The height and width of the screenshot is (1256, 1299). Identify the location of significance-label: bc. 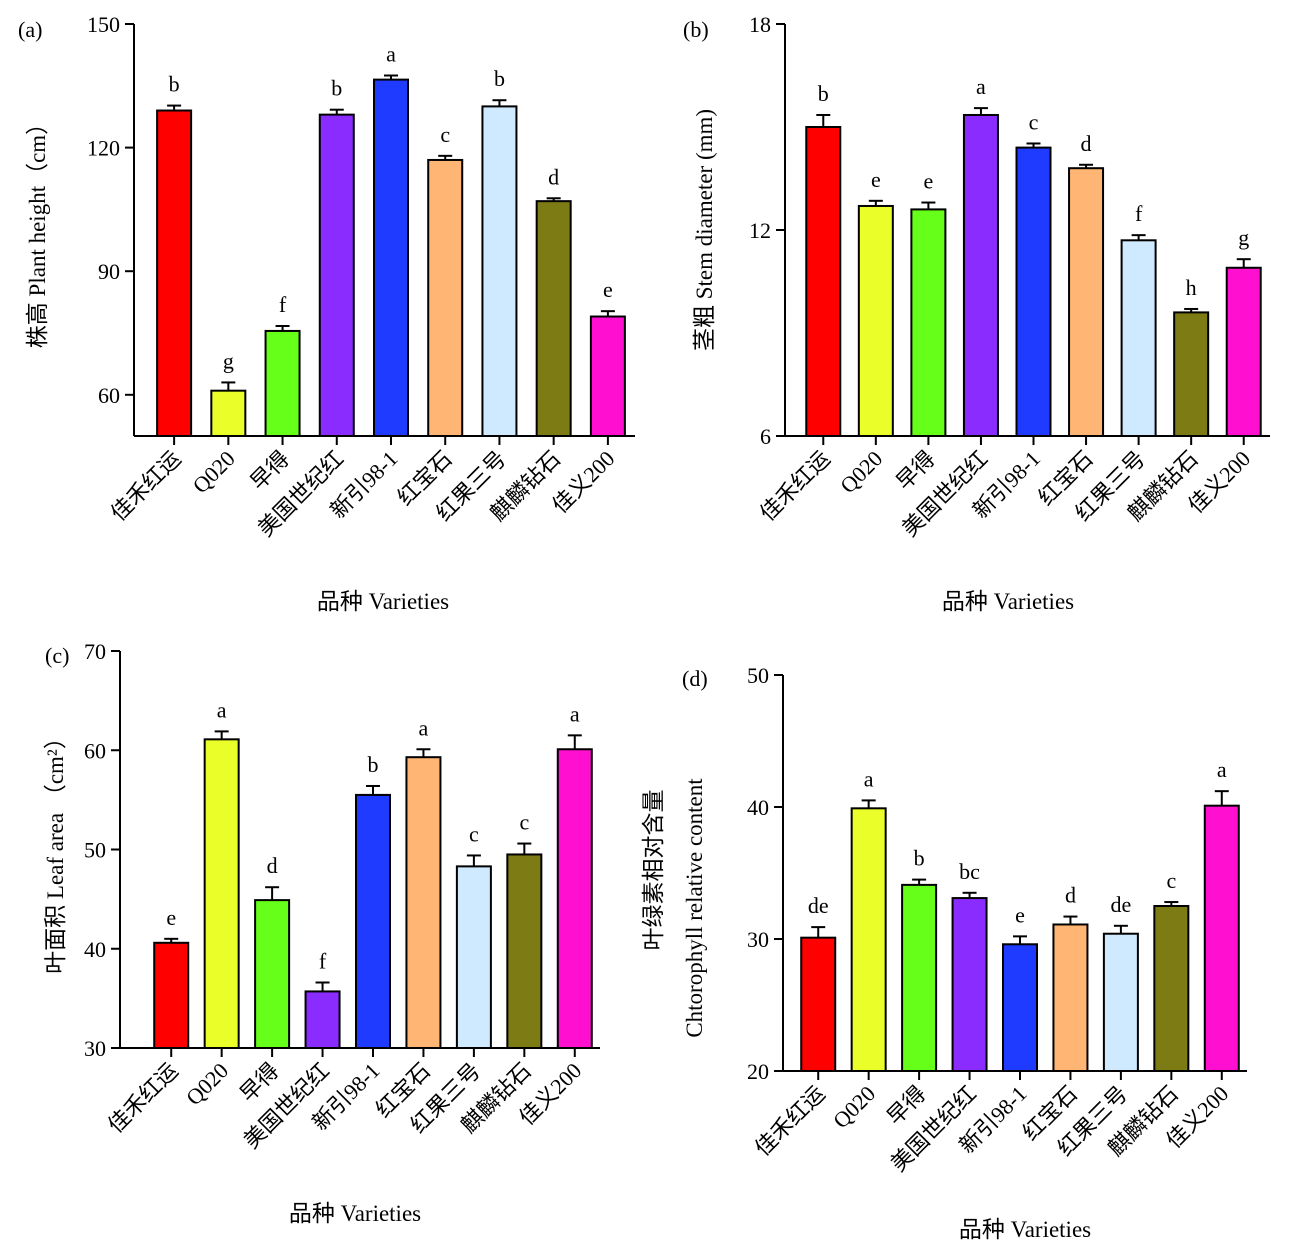
(969, 871).